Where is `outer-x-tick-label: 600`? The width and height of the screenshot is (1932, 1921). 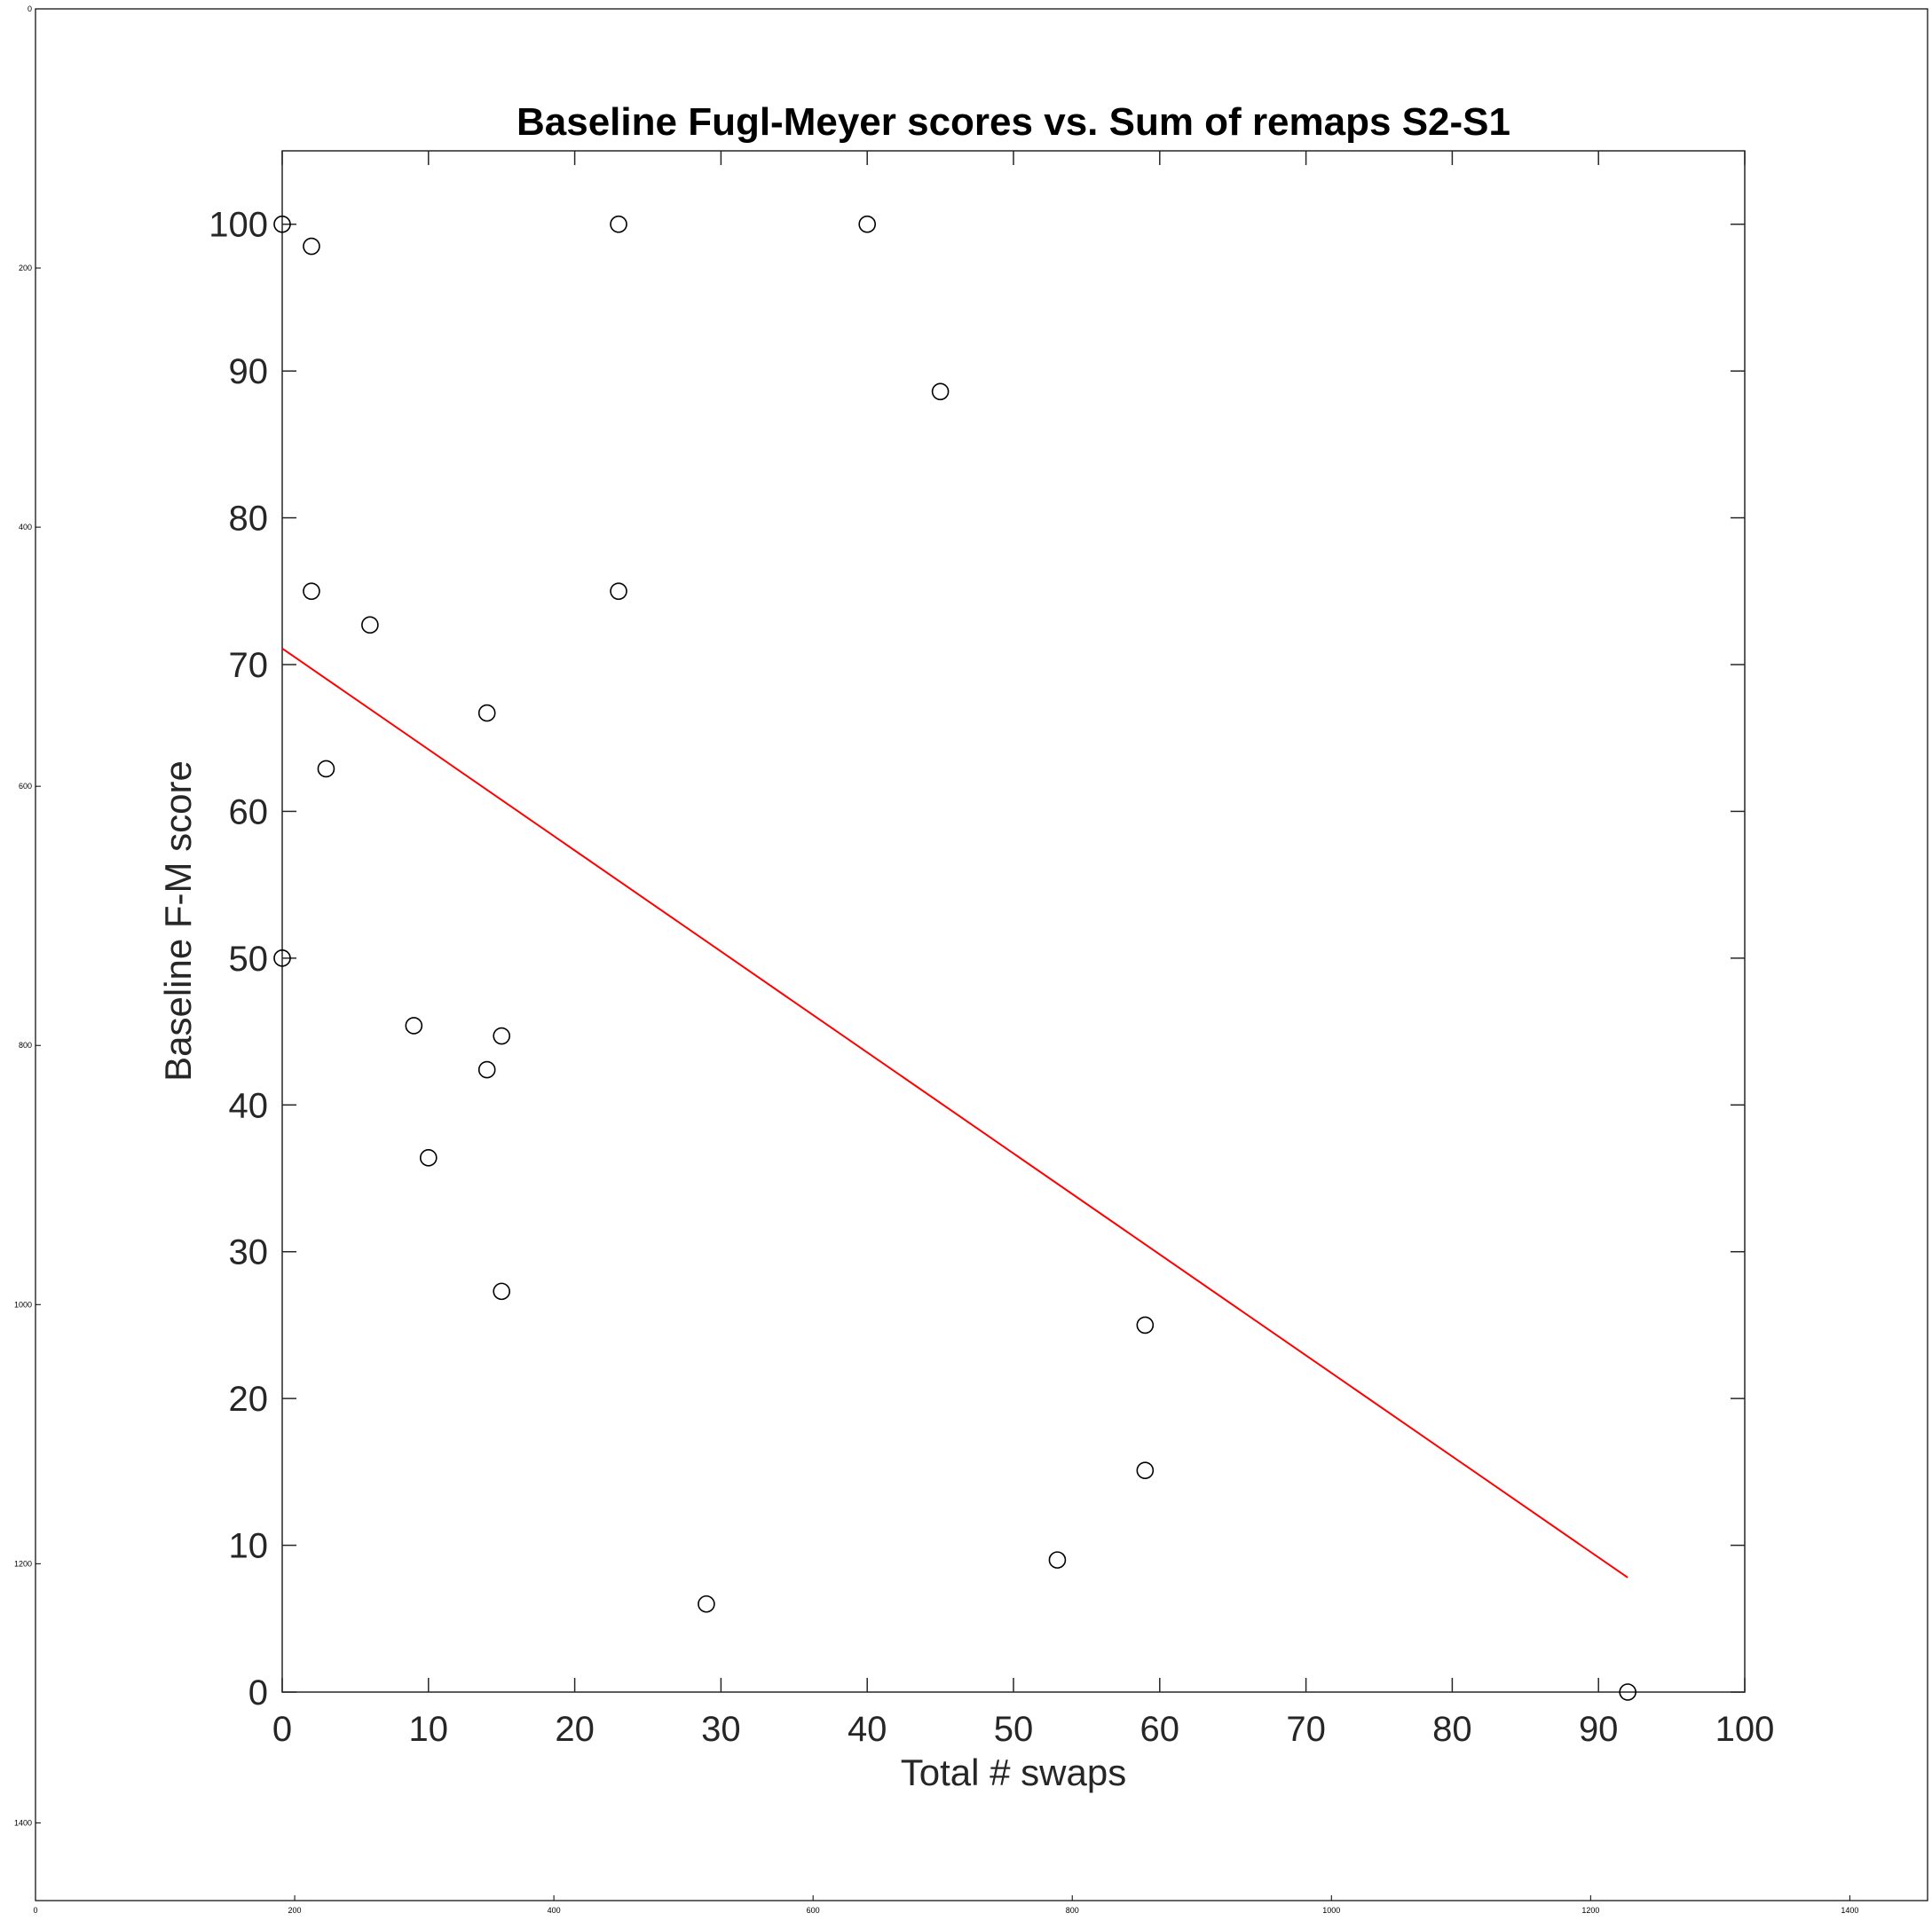
outer-x-tick-label: 600 is located at coordinates (813, 1910).